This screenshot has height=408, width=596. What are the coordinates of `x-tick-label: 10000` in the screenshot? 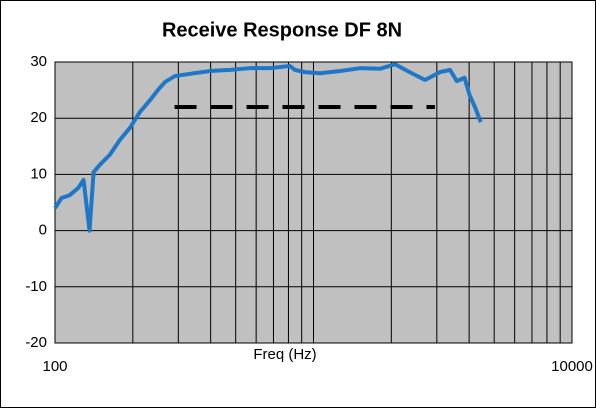 It's located at (572, 366).